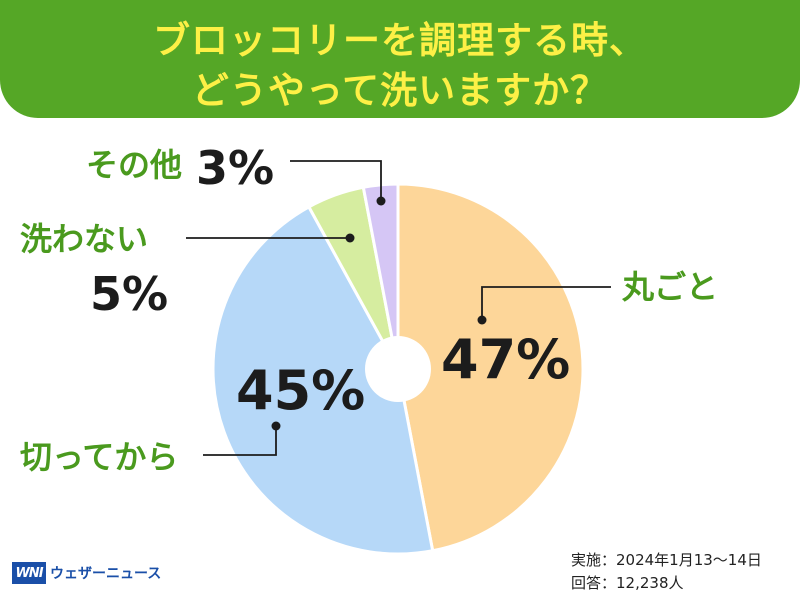 The height and width of the screenshot is (600, 800). I want to click on slice-value-kittekara: 45%, so click(300, 390).